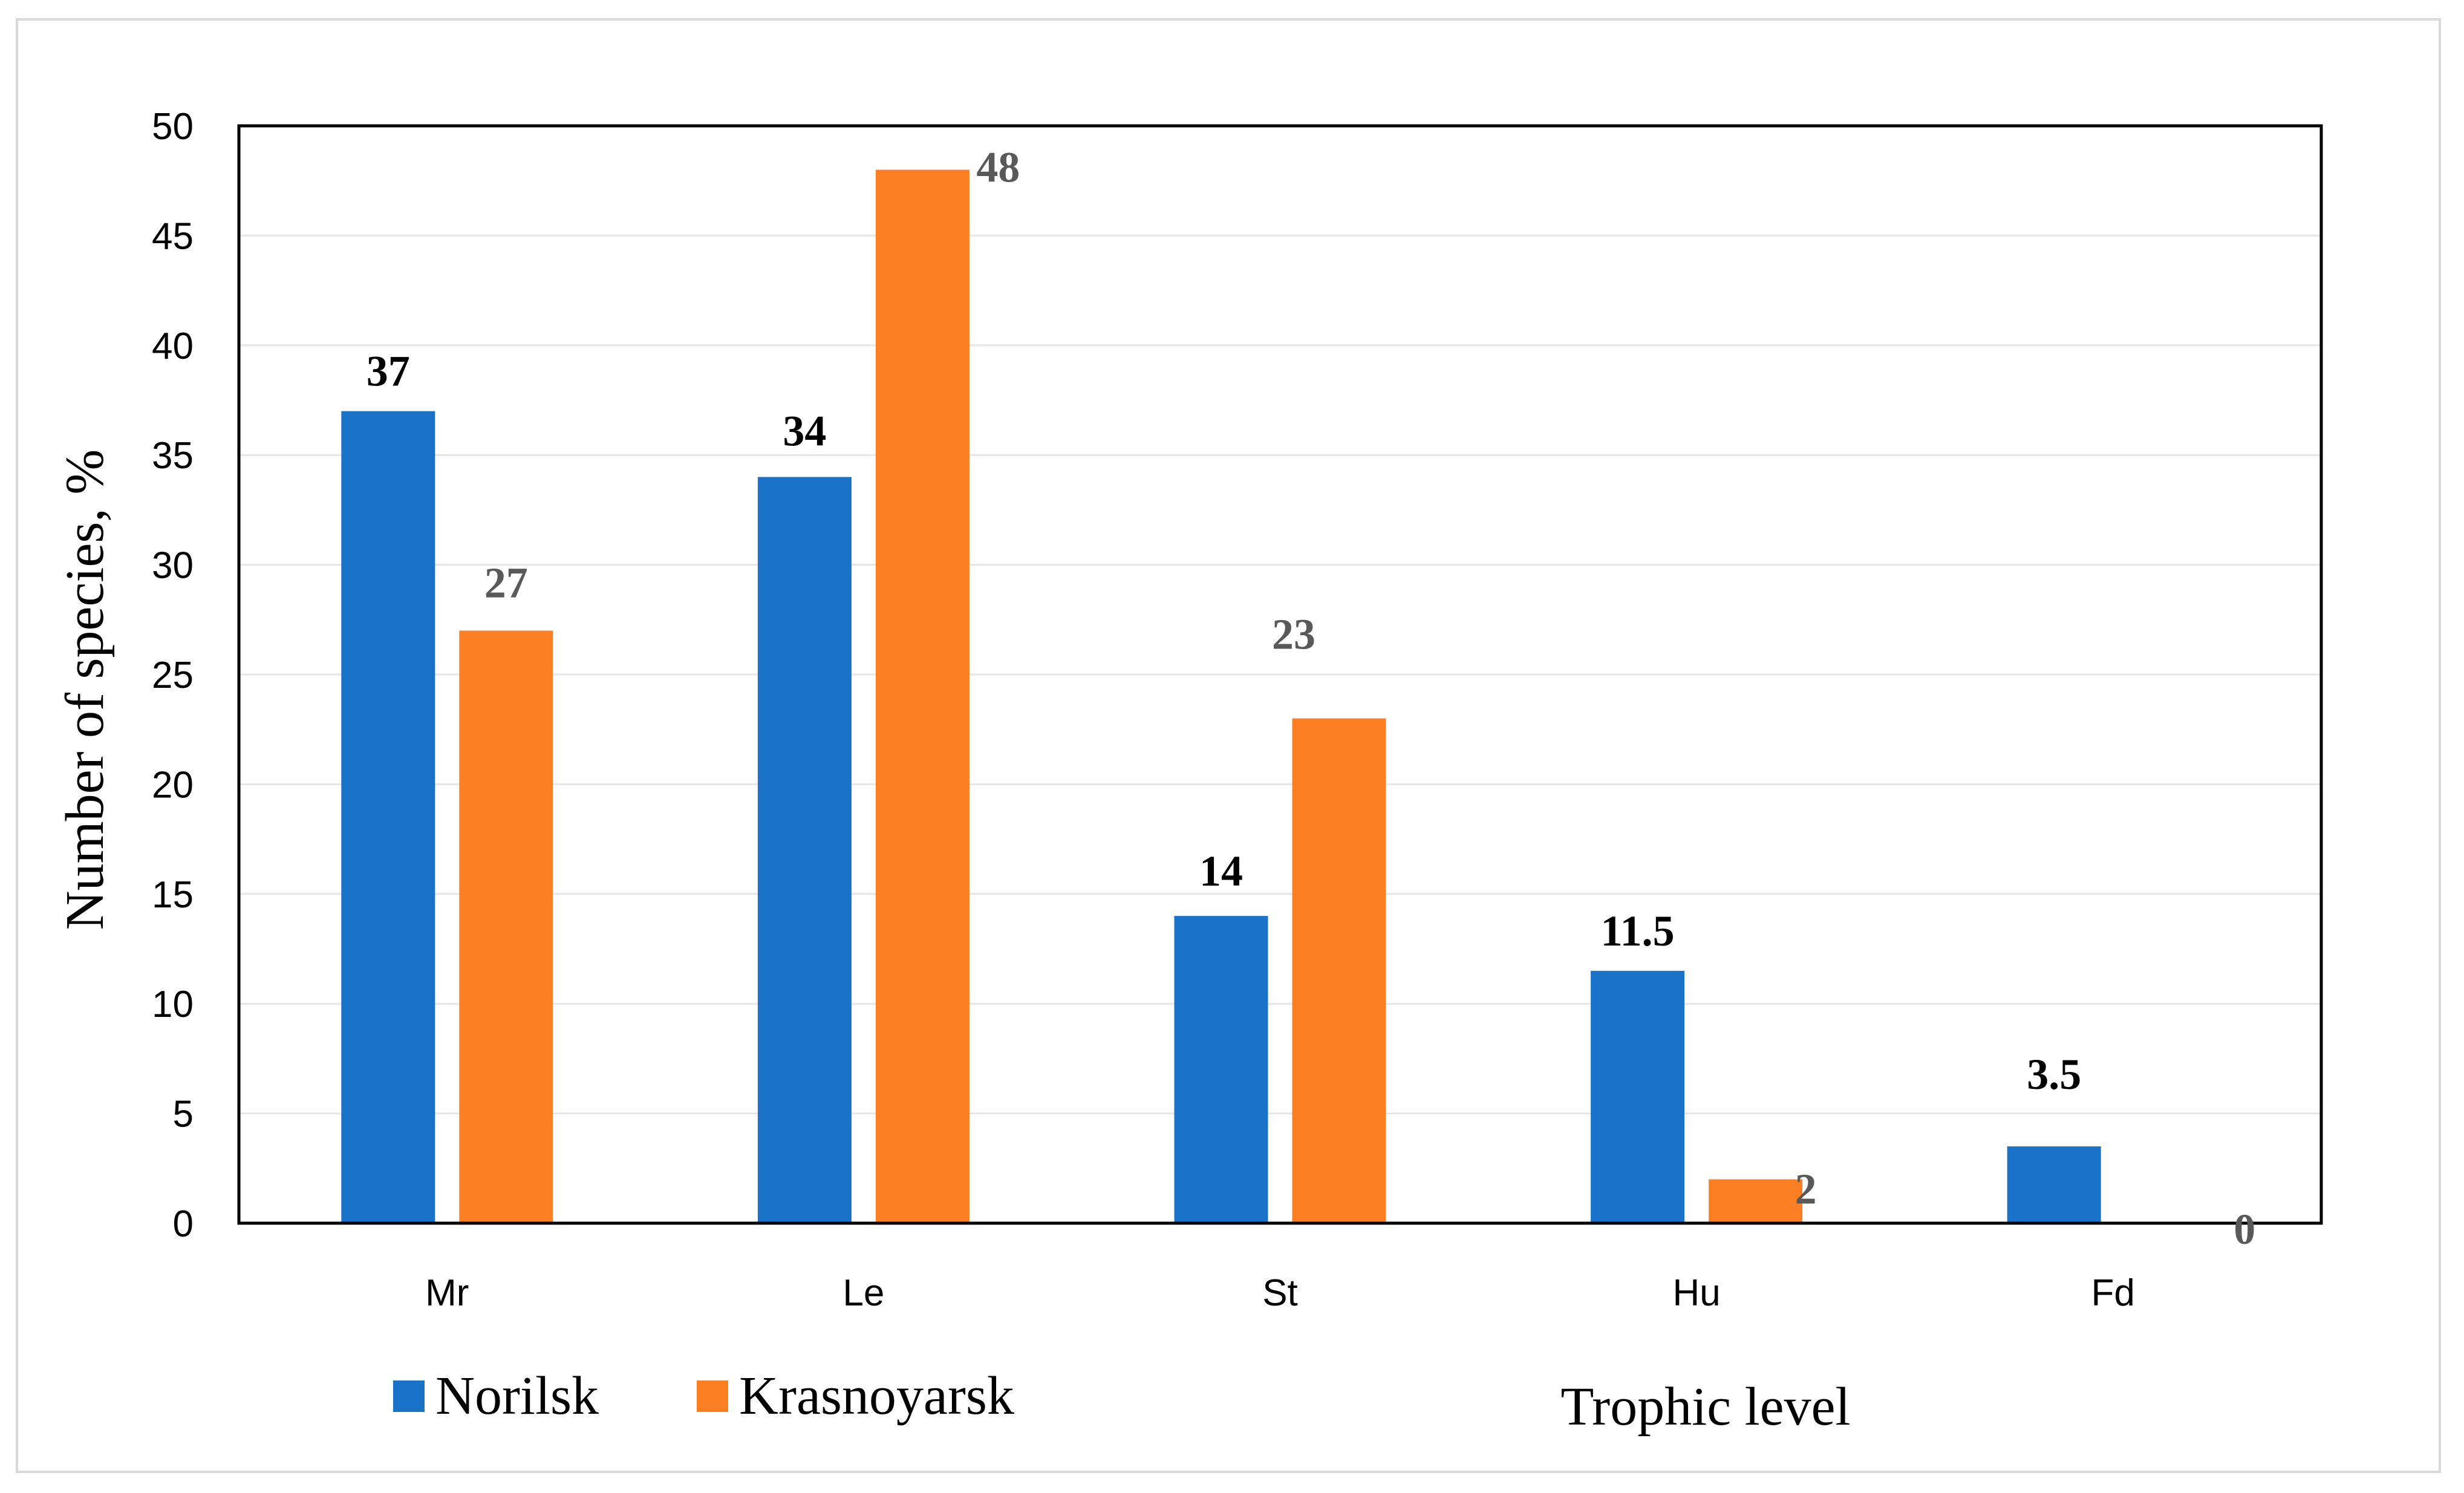 This screenshot has height=1493, width=2464. I want to click on y-tick-label: 5, so click(183, 1114).